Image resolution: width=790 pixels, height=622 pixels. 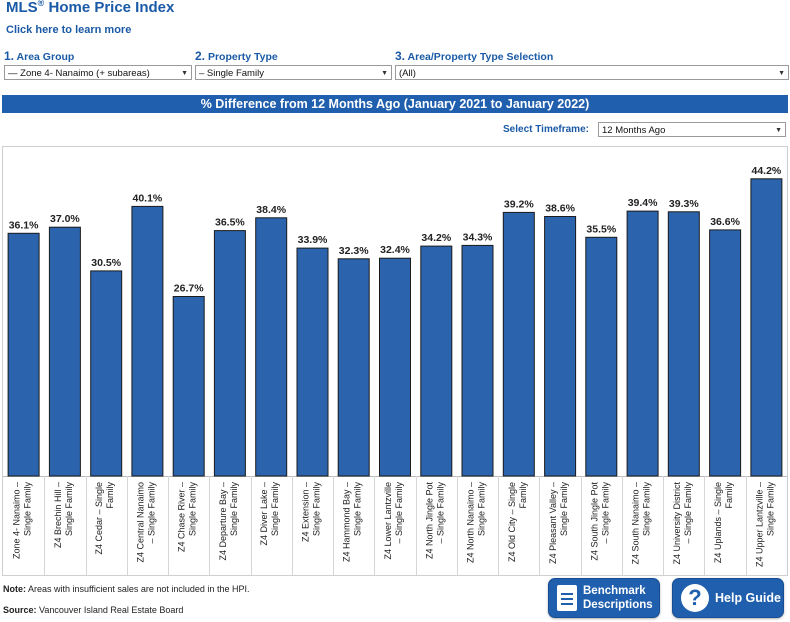 What do you see at coordinates (65, 219) in the screenshot?
I see `data-label-1: 37.0%` at bounding box center [65, 219].